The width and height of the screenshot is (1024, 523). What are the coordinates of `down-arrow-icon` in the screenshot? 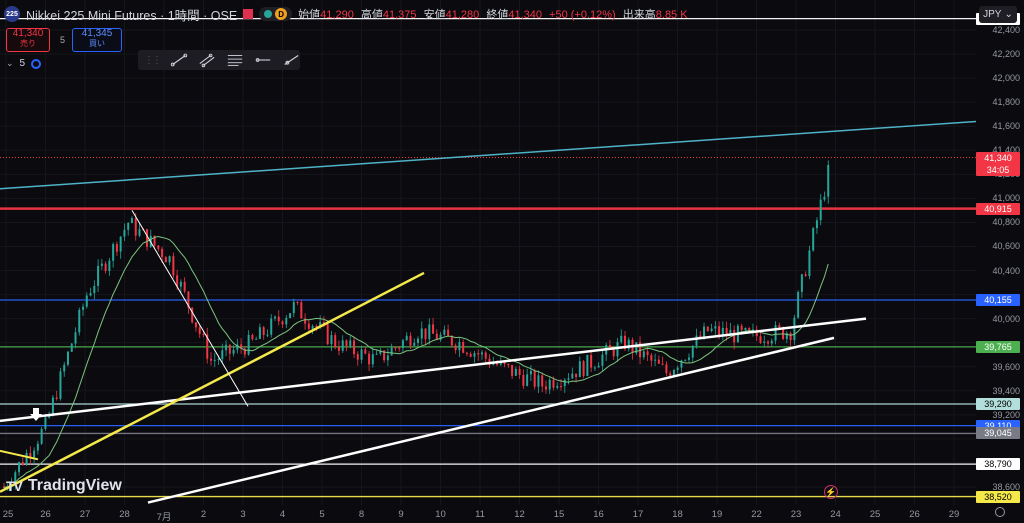 It's located at (36, 414).